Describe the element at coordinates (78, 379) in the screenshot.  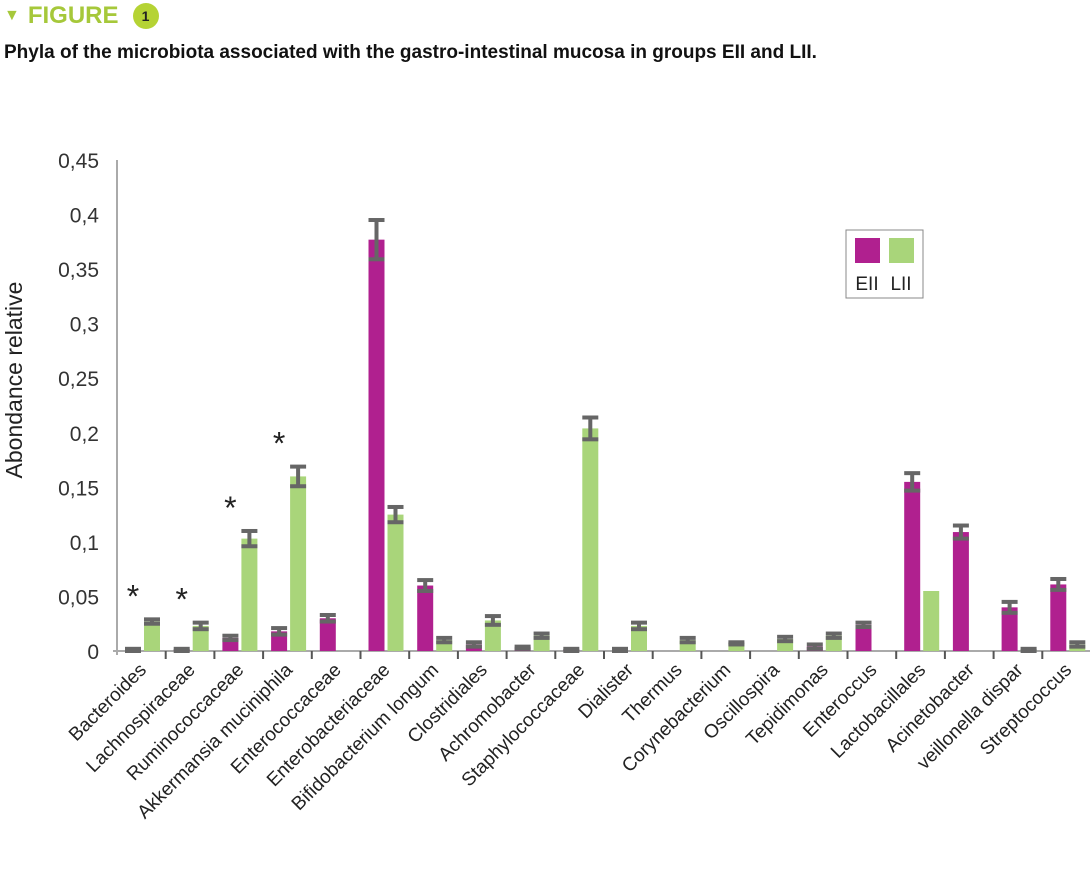
I see `y-tick-label: 0,25` at that location.